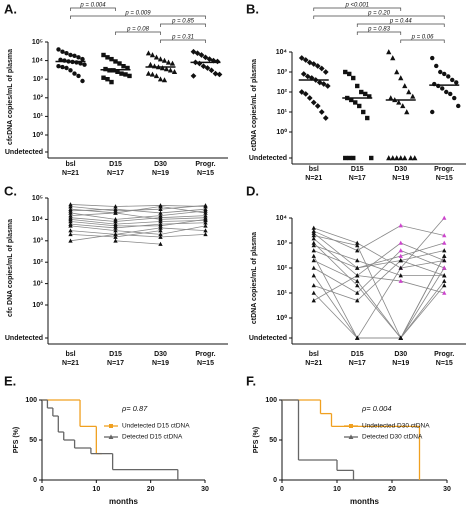  Describe the element at coordinates (444, 363) in the screenshot. I see `x-tick-sublabel: N=15` at that location.